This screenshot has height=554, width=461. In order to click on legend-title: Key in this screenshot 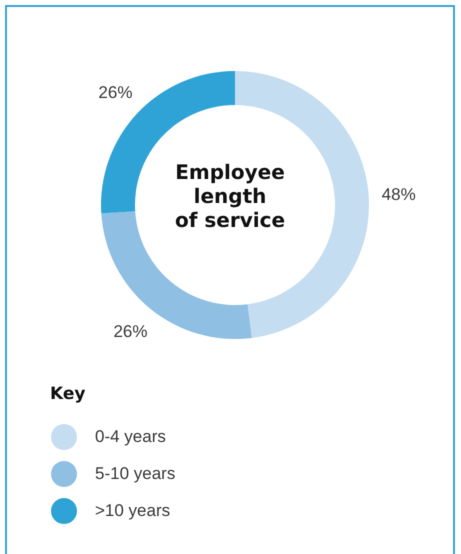, I will do `click(68, 394)`.